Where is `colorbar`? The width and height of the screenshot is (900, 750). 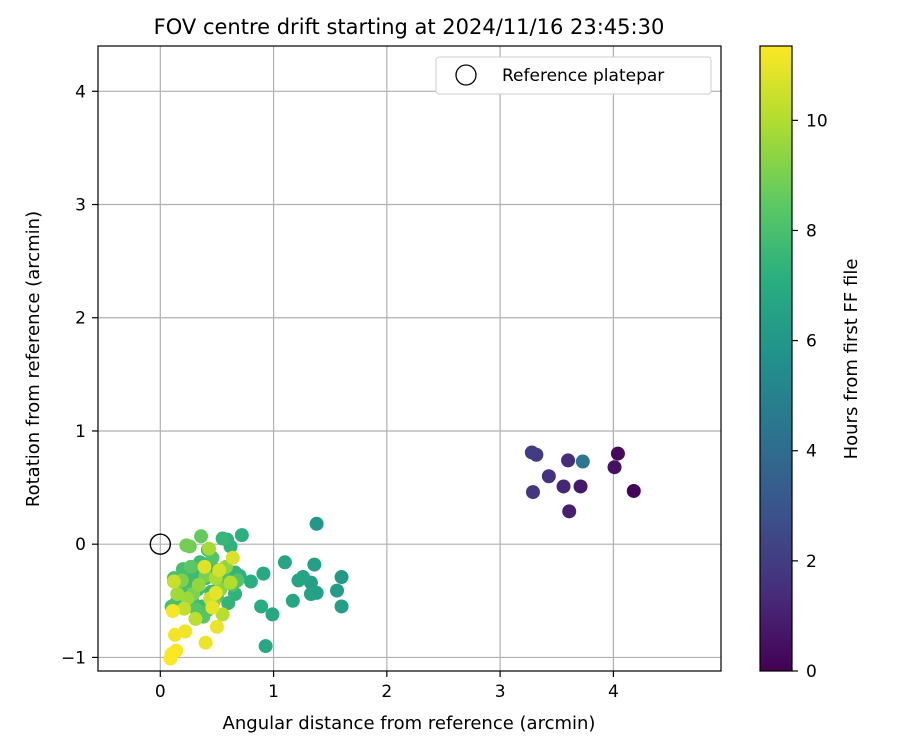 colorbar is located at coordinates (776, 358).